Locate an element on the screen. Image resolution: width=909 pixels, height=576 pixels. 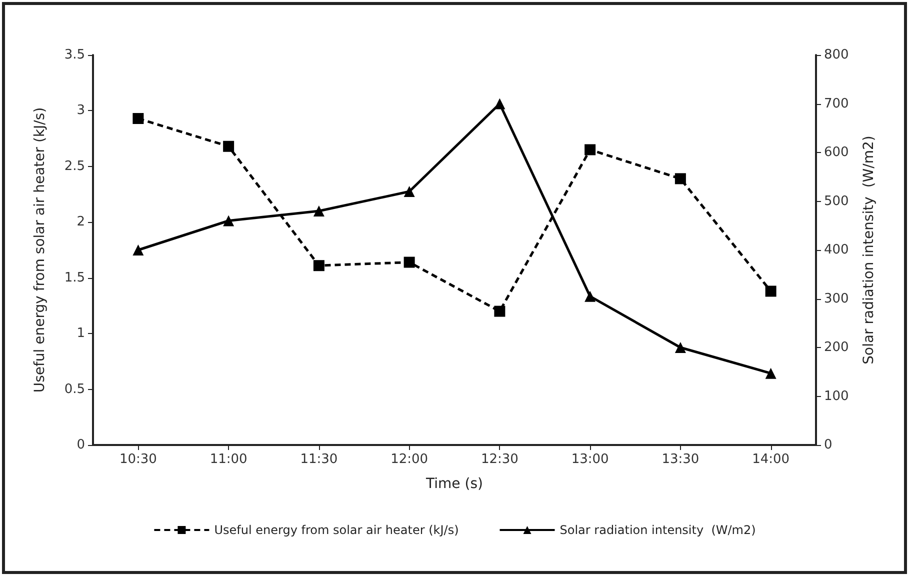
y-axis-title: Useful energy from solar air heater (kJ/s) is located at coordinates (40, 250).